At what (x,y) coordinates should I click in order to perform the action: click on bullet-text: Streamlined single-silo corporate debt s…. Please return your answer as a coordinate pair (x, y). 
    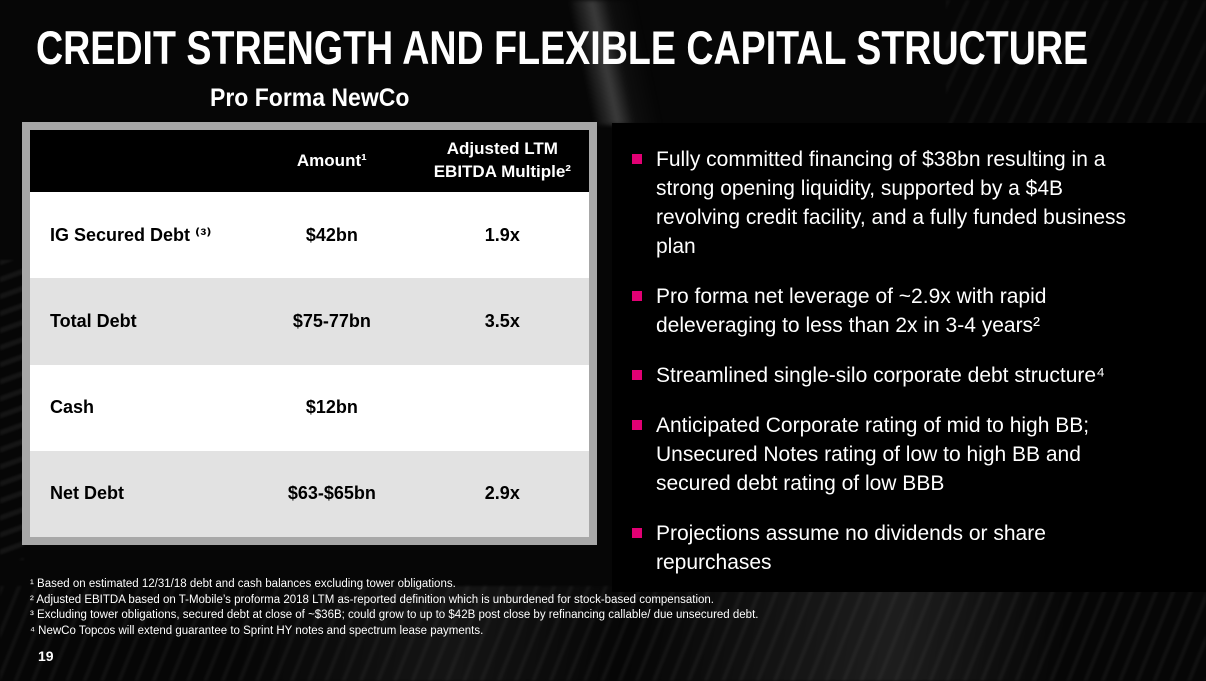
    Looking at the image, I should click on (881, 375).